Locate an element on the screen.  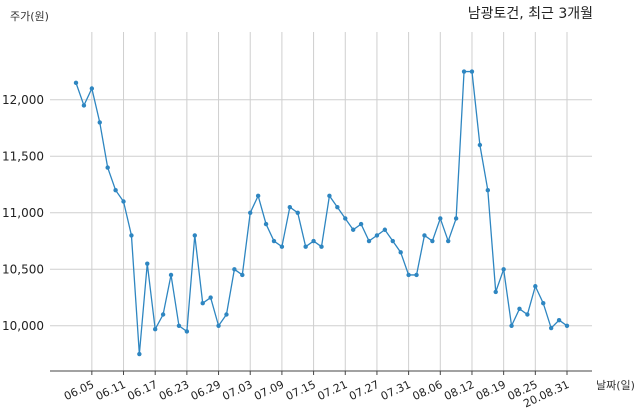
chart-axes is located at coordinates (321, 372).